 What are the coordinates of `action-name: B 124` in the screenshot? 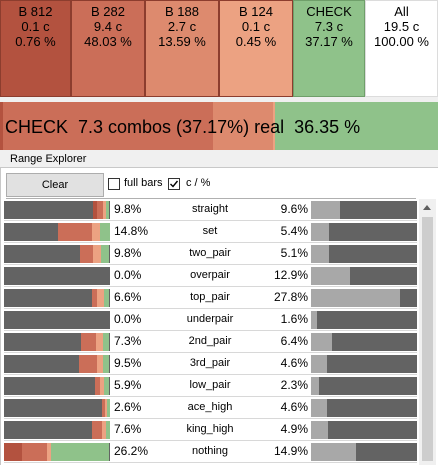 It's located at (256, 11).